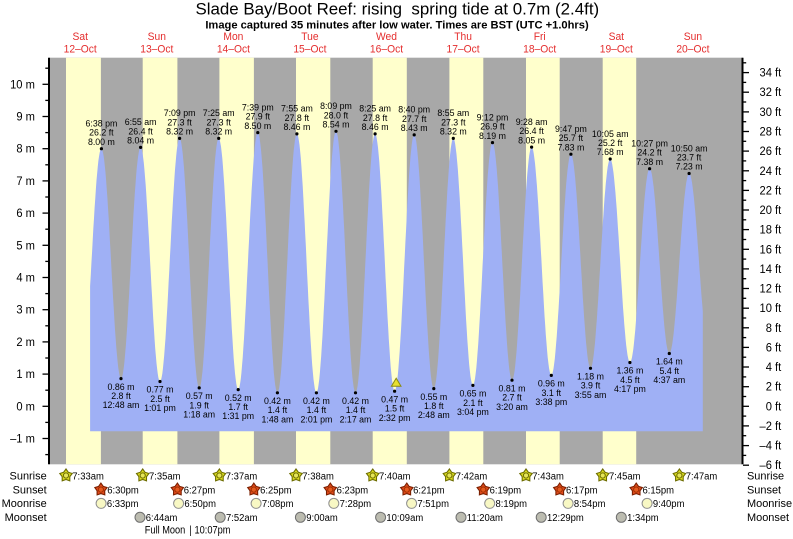  I want to click on svg-text: 25.2 ft, so click(610, 143).